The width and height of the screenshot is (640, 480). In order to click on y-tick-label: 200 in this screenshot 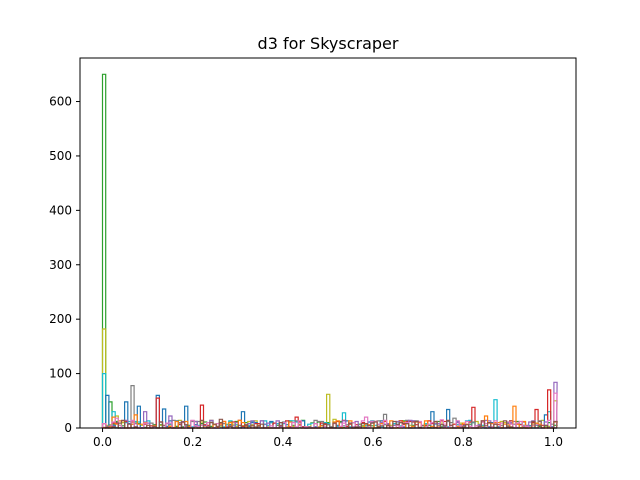, I will do `click(60, 319)`.